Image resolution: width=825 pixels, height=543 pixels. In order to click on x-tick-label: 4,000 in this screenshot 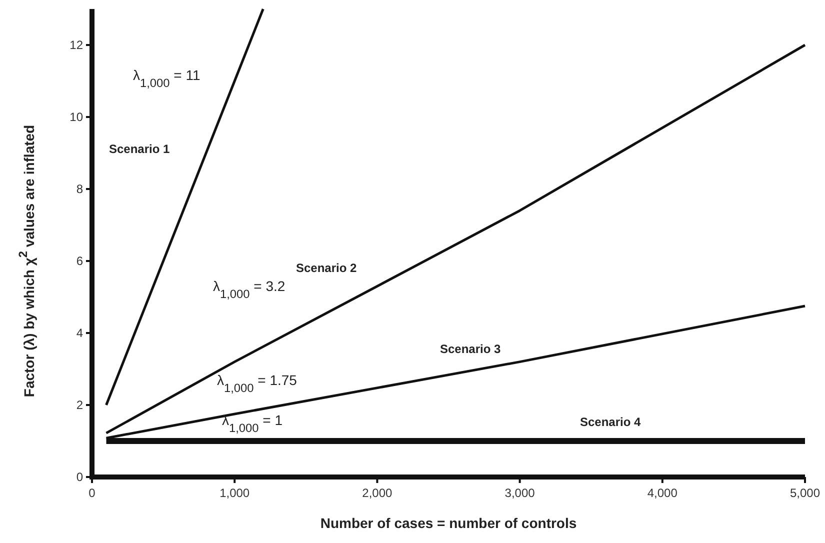, I will do `click(662, 493)`.